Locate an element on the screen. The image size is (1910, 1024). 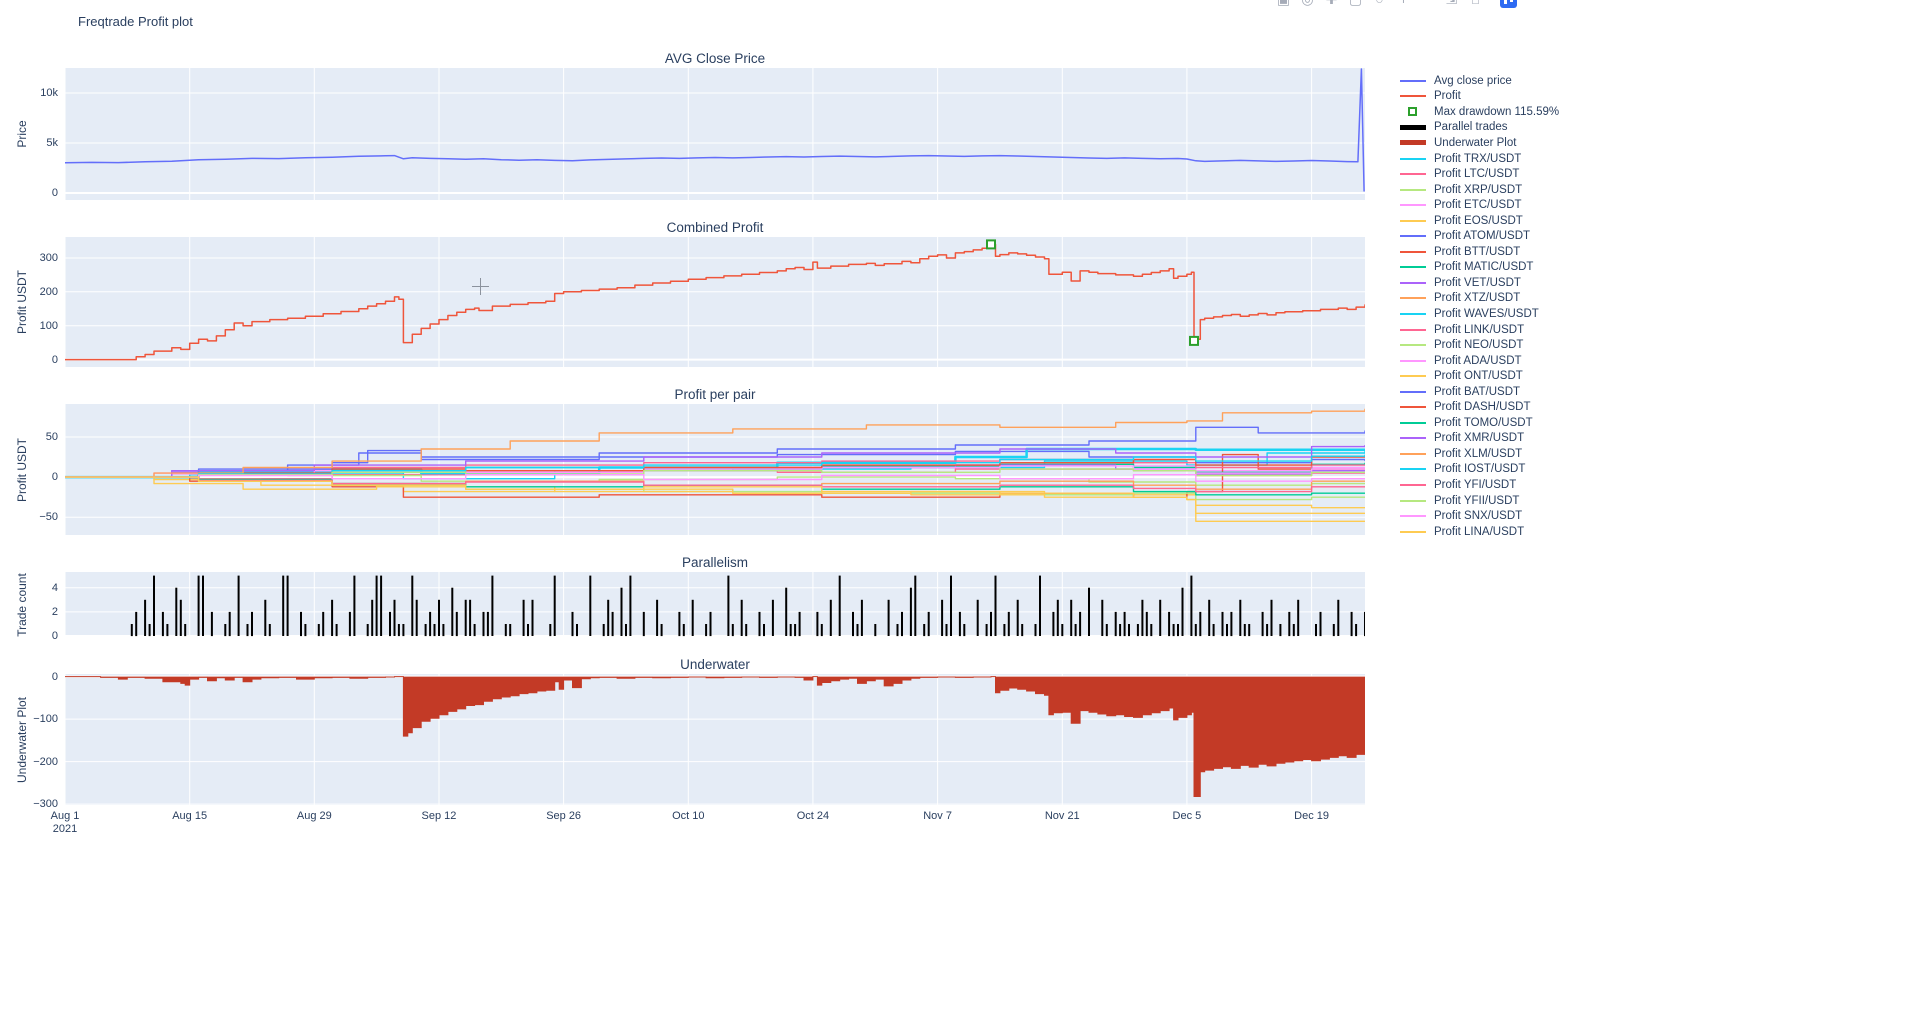
legend-item: Profit IOST/USDT is located at coordinates (1479, 470).